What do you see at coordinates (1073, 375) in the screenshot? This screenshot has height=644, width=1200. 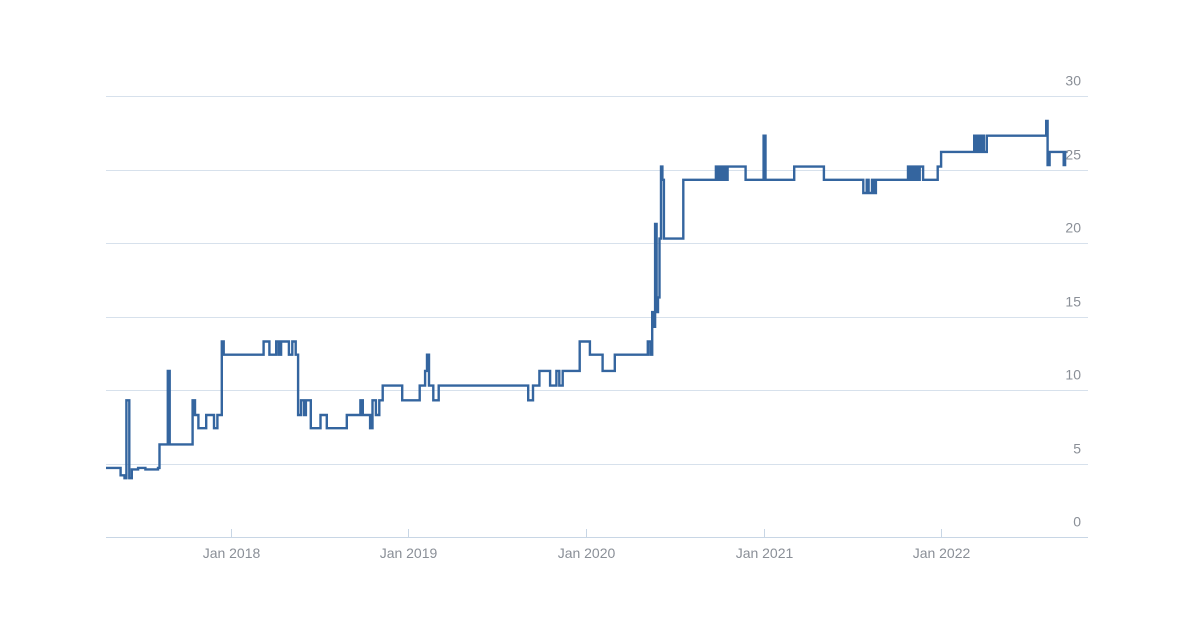 I see `y-tick-label: 10` at bounding box center [1073, 375].